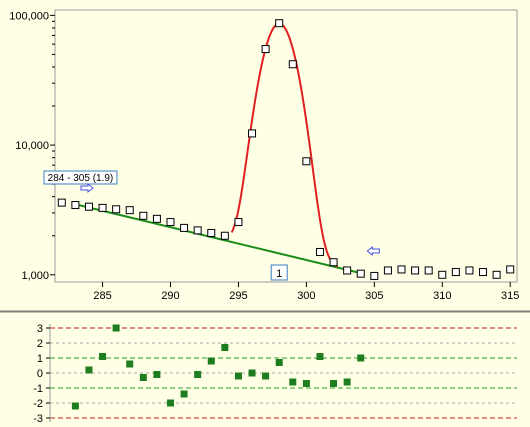 Image resolution: width=530 pixels, height=427 pixels. Describe the element at coordinates (373, 251) in the screenshot. I see `range-end-marker` at that location.